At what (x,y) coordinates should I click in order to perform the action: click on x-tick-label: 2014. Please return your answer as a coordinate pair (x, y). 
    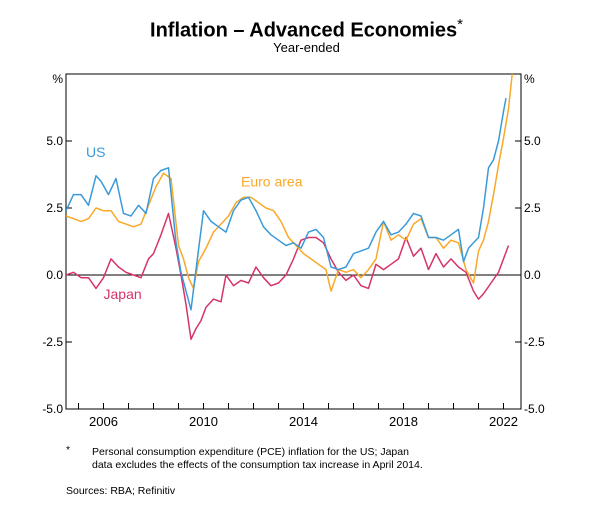
    Looking at the image, I should click on (303, 421).